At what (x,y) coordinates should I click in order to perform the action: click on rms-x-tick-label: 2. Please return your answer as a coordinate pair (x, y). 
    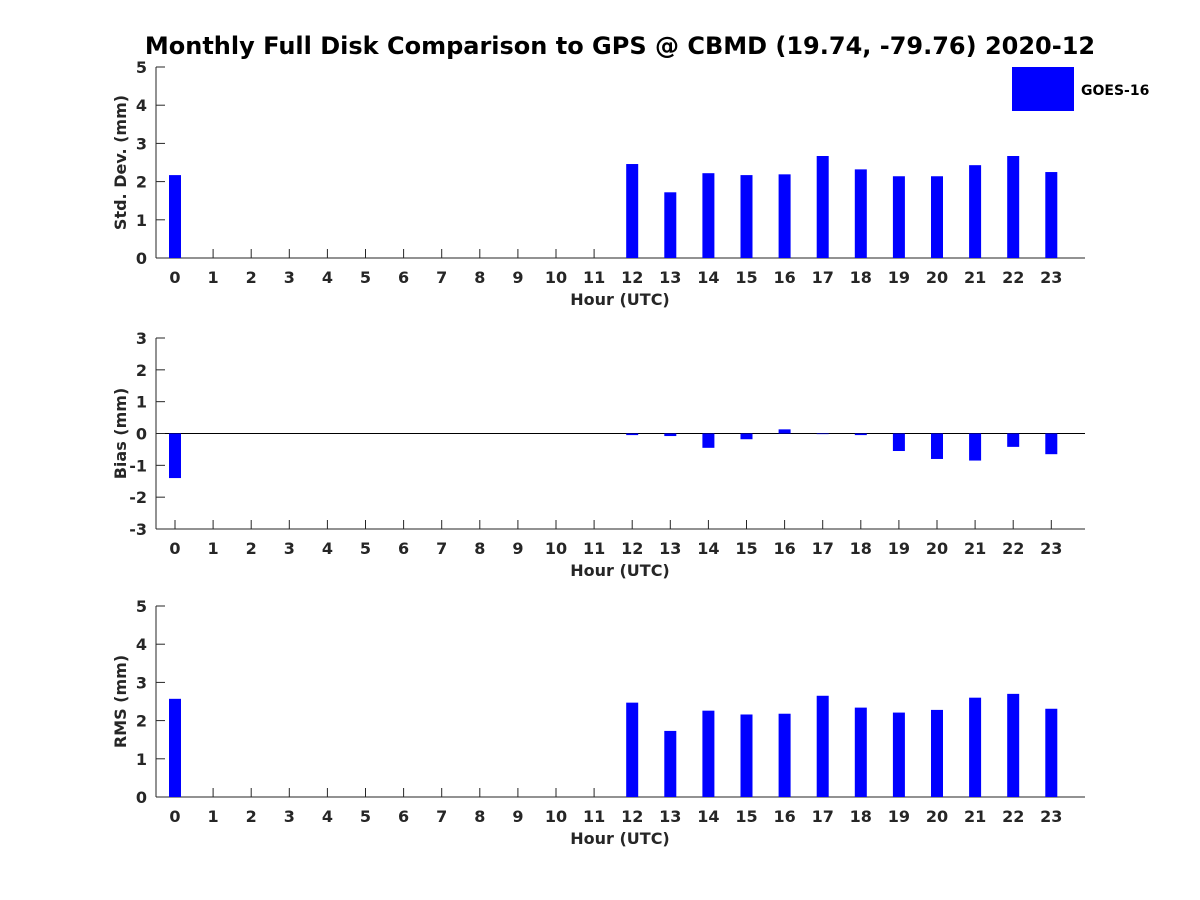
    Looking at the image, I should click on (251, 816).